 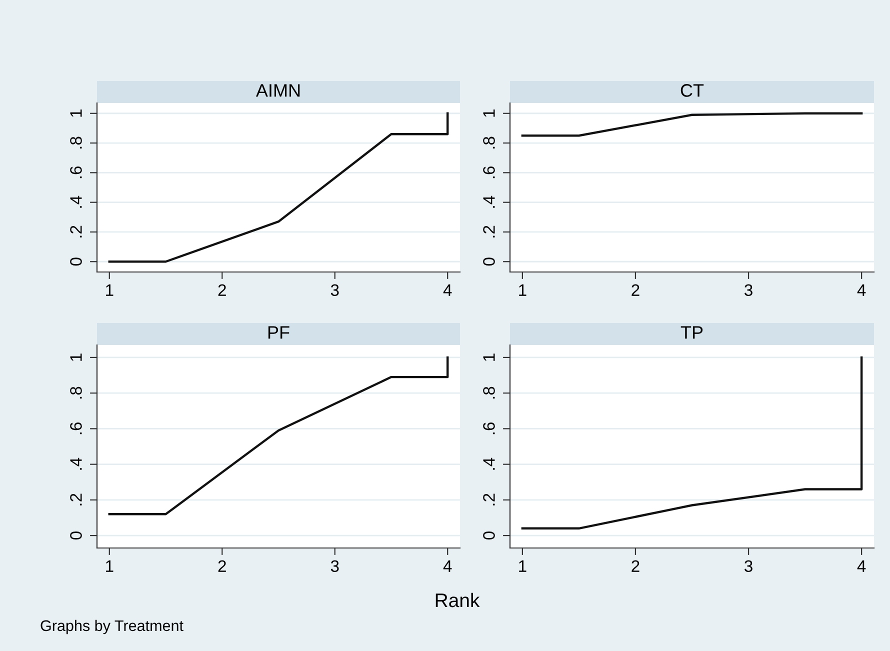 I want to click on x-axis-title: Rank, so click(x=458, y=600).